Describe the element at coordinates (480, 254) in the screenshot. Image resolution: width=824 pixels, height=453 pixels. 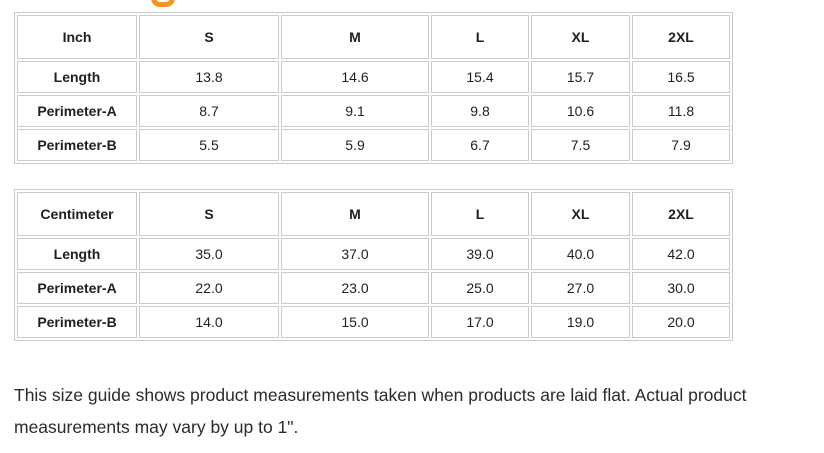
I see `measurement-cell: 39.0` at that location.